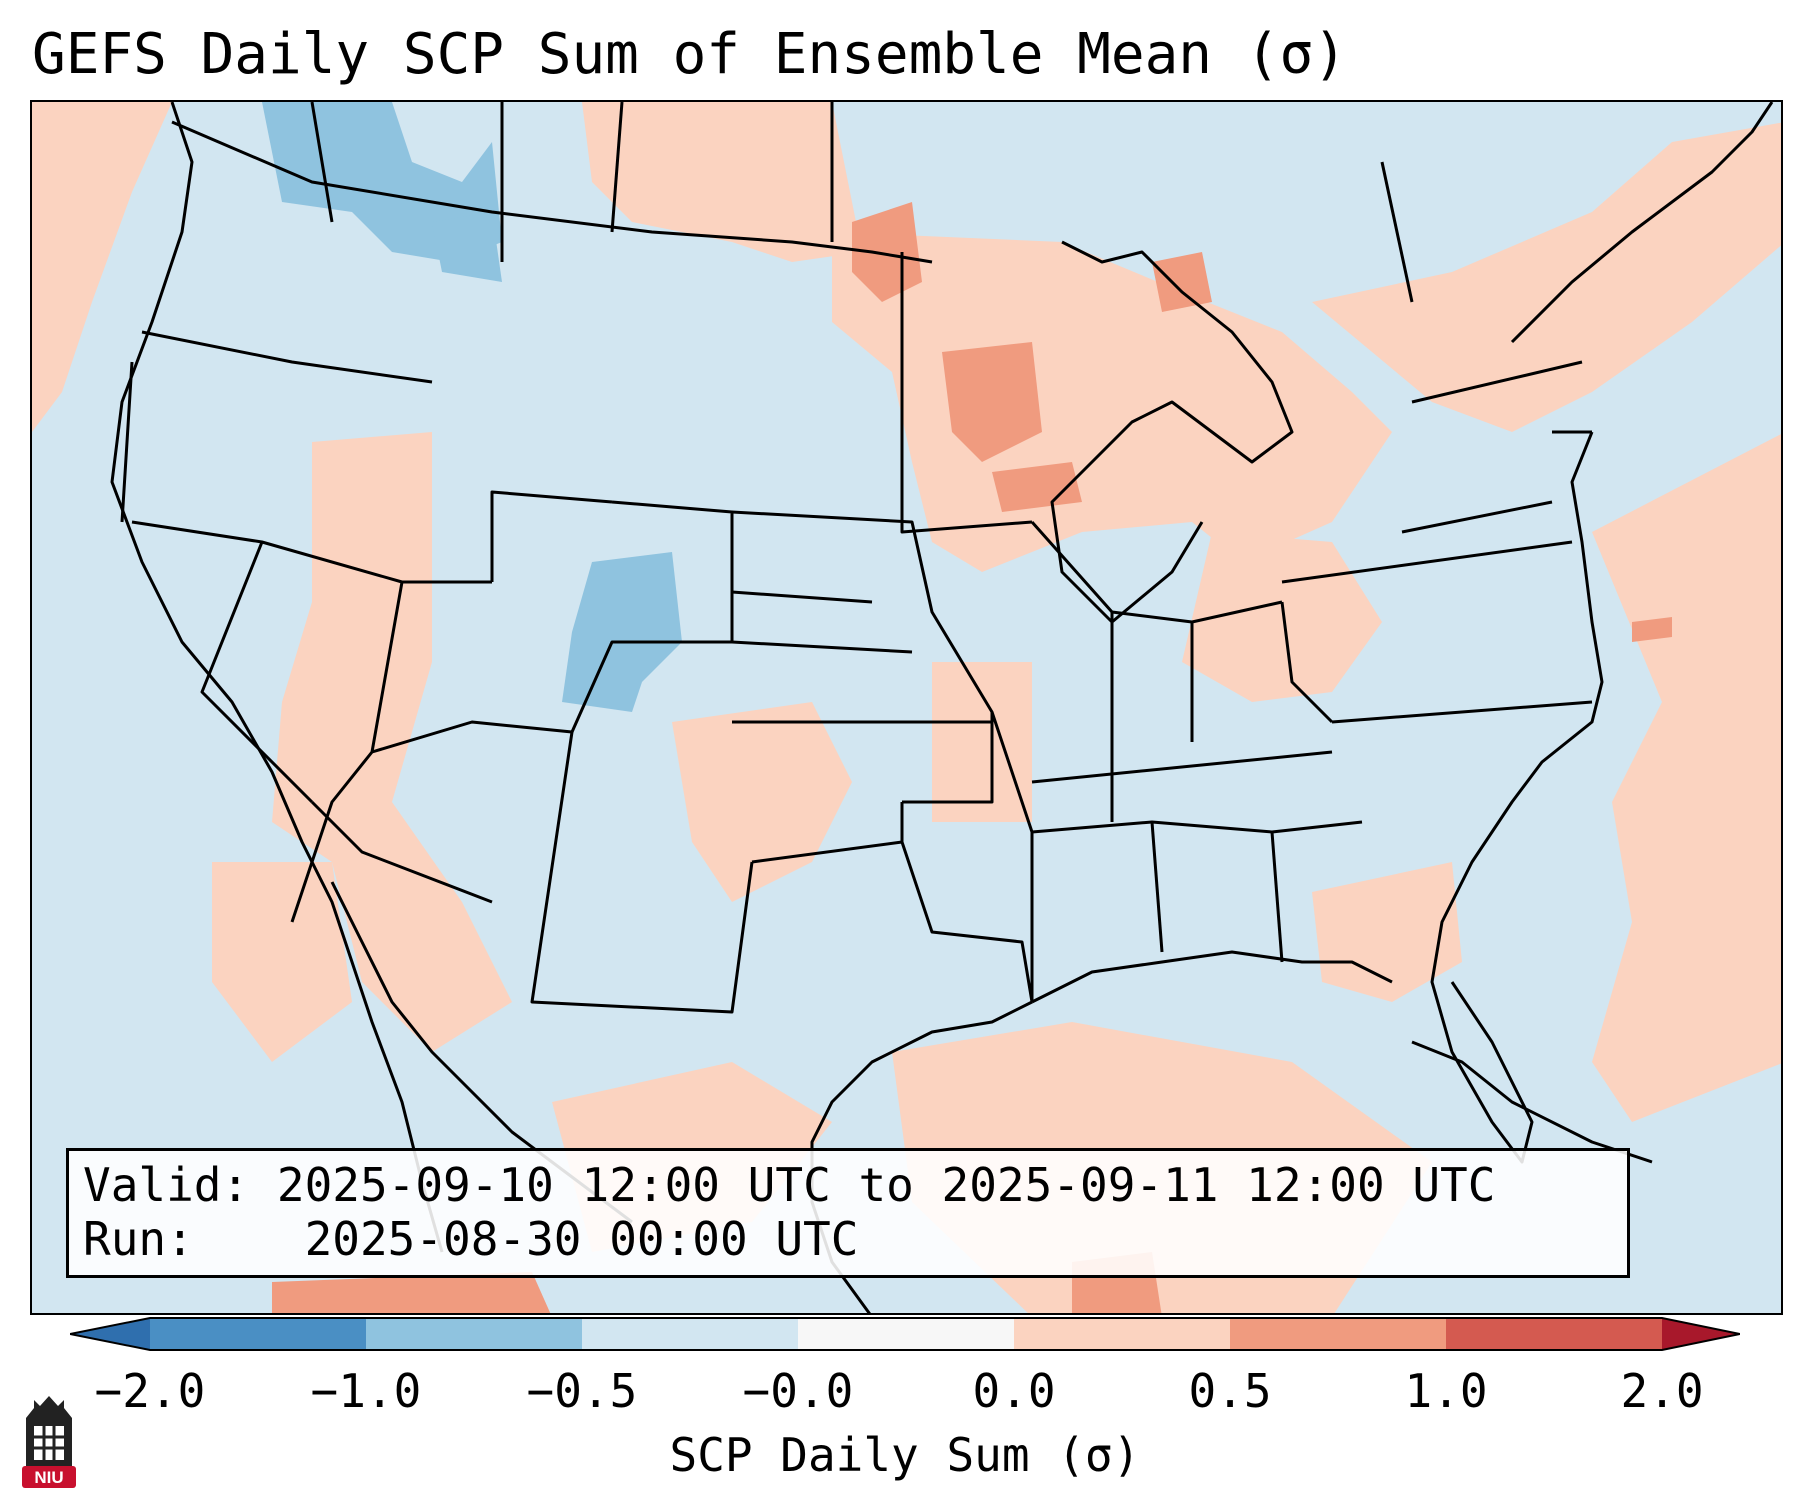 The image size is (1803, 1506). What do you see at coordinates (1446, 1391) in the screenshot?
I see `colorbar-tick-label: 1.0` at bounding box center [1446, 1391].